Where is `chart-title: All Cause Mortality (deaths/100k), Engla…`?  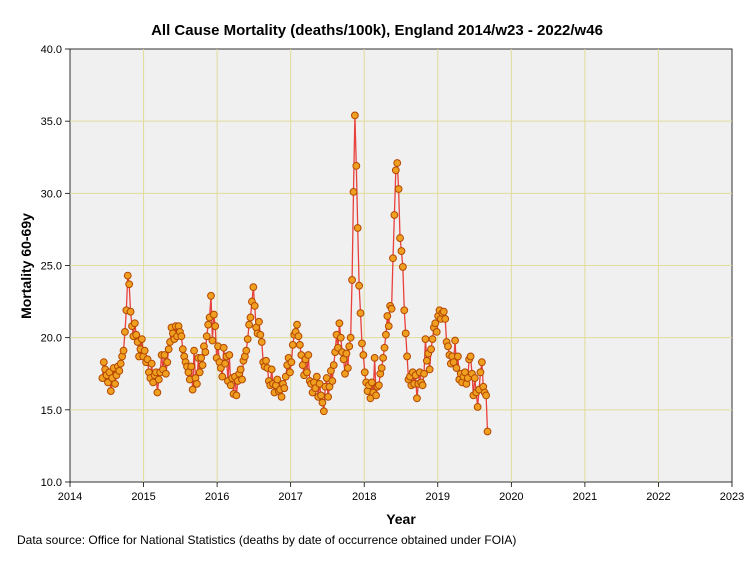
chart-title: All Cause Mortality (deaths/100k), Engla… is located at coordinates (377, 30).